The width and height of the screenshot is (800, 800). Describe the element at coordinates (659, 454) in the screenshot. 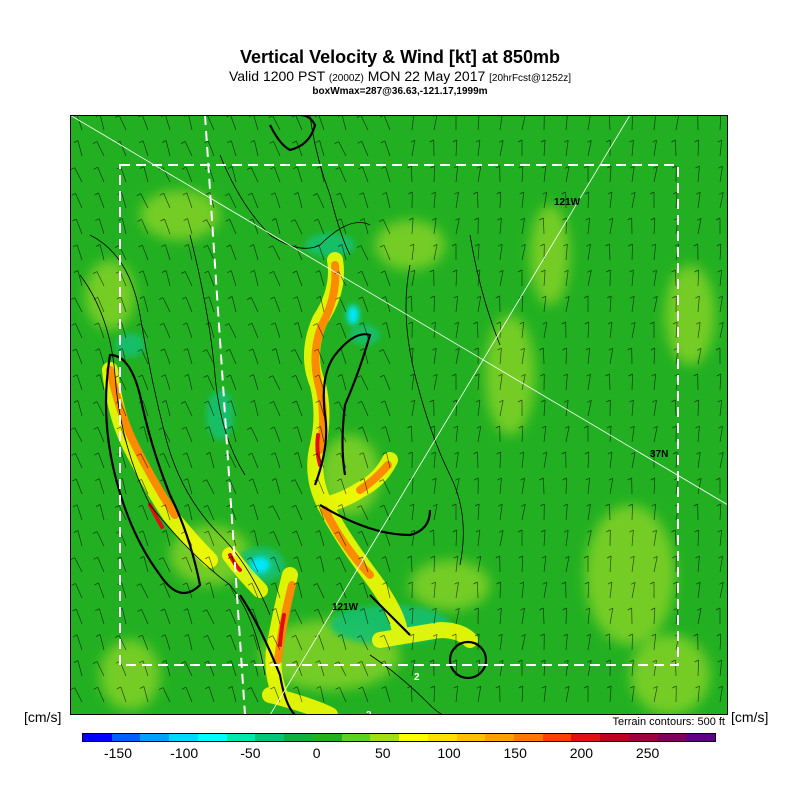

I see `lat-label: 37N` at that location.